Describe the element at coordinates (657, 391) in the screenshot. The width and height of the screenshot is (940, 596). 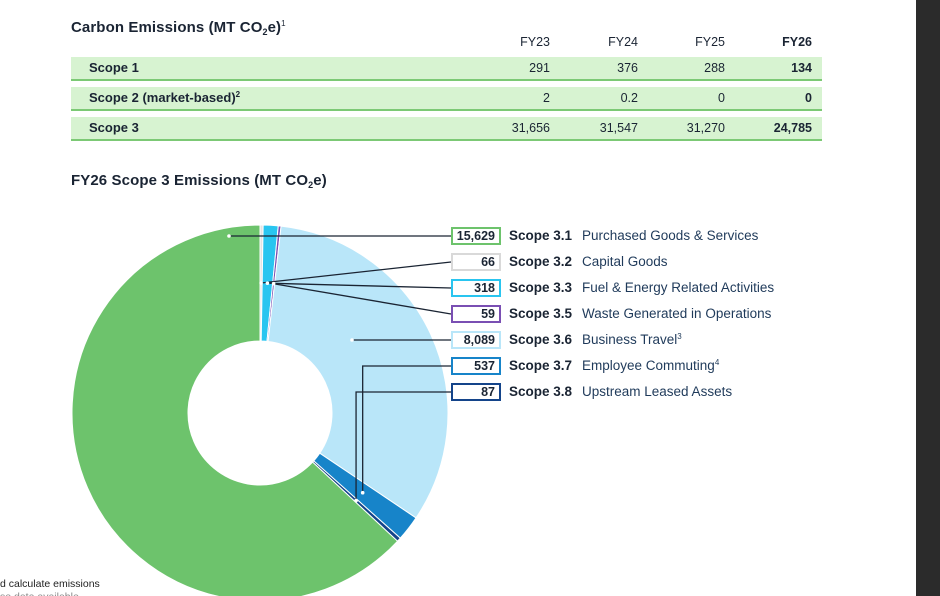
I see `legend-label: Upstream Leased Assets` at that location.